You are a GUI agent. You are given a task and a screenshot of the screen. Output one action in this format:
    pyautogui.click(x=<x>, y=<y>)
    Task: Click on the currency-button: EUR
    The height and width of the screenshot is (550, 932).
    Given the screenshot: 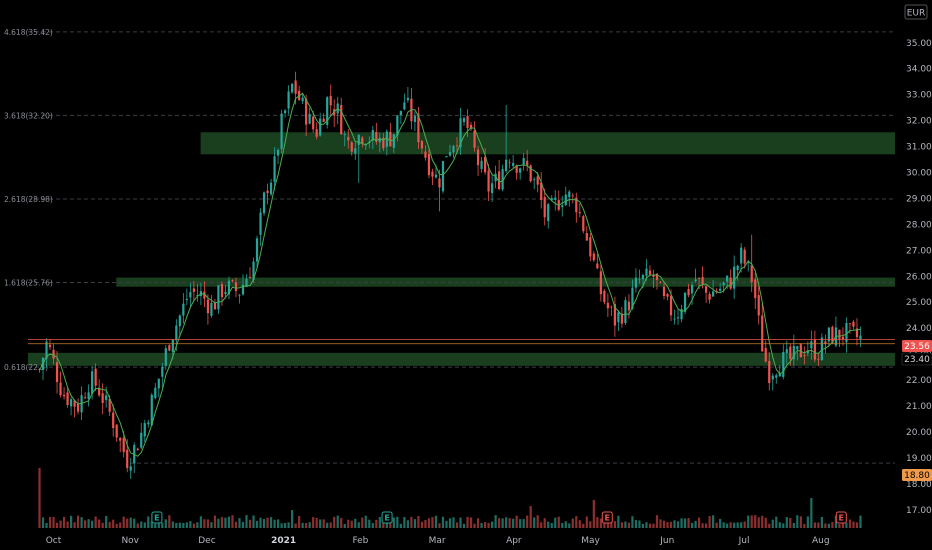 What is the action you would take?
    pyautogui.click(x=916, y=12)
    